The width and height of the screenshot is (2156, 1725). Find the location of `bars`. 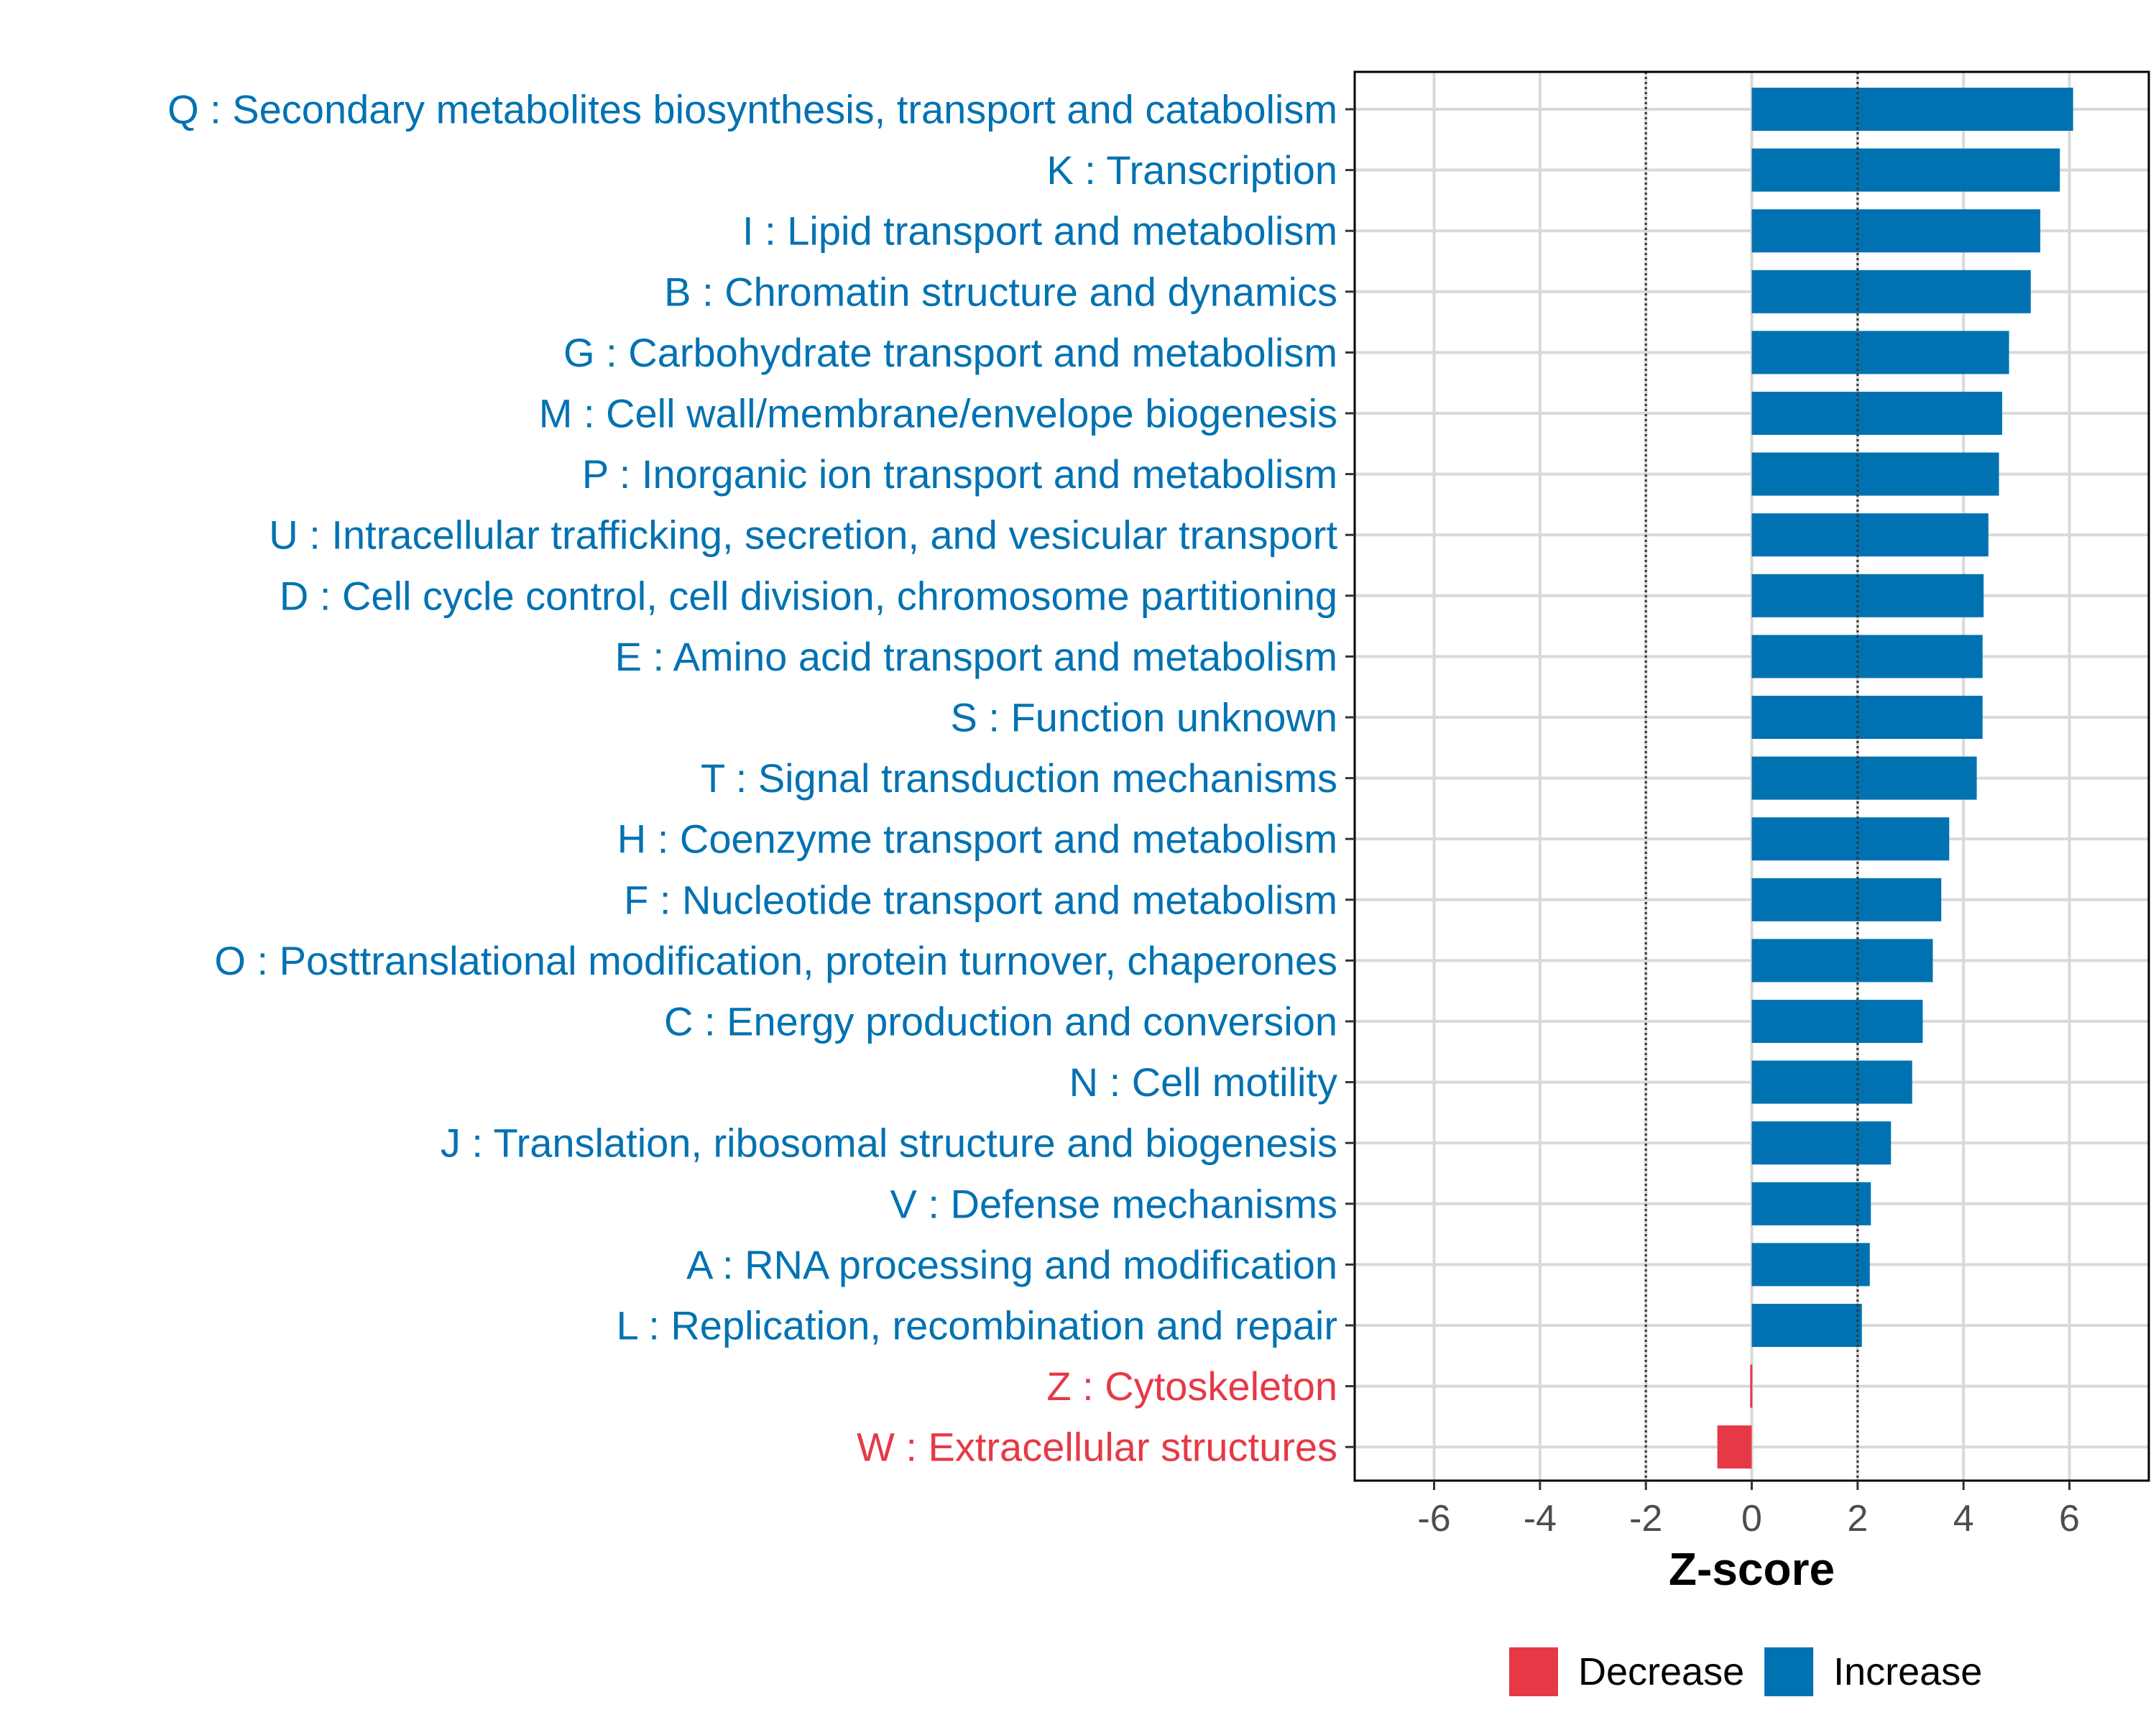

bars is located at coordinates (1895, 778).